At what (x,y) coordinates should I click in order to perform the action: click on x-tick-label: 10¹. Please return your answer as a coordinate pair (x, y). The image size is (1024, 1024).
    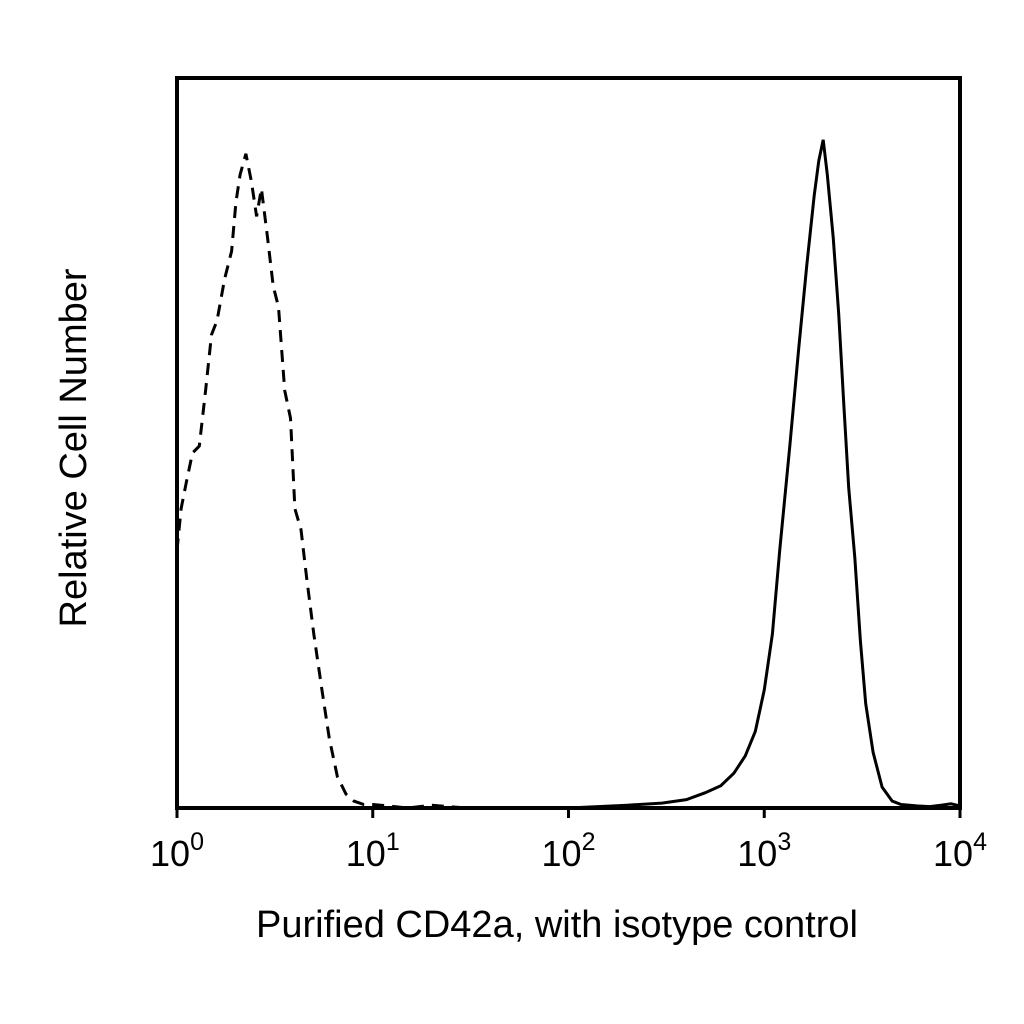
    Looking at the image, I should click on (373, 851).